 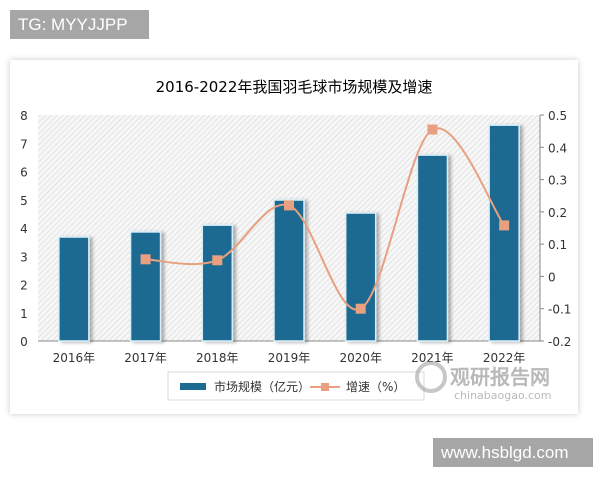 What do you see at coordinates (24, 342) in the screenshot?
I see `left-axis-tick: 0` at bounding box center [24, 342].